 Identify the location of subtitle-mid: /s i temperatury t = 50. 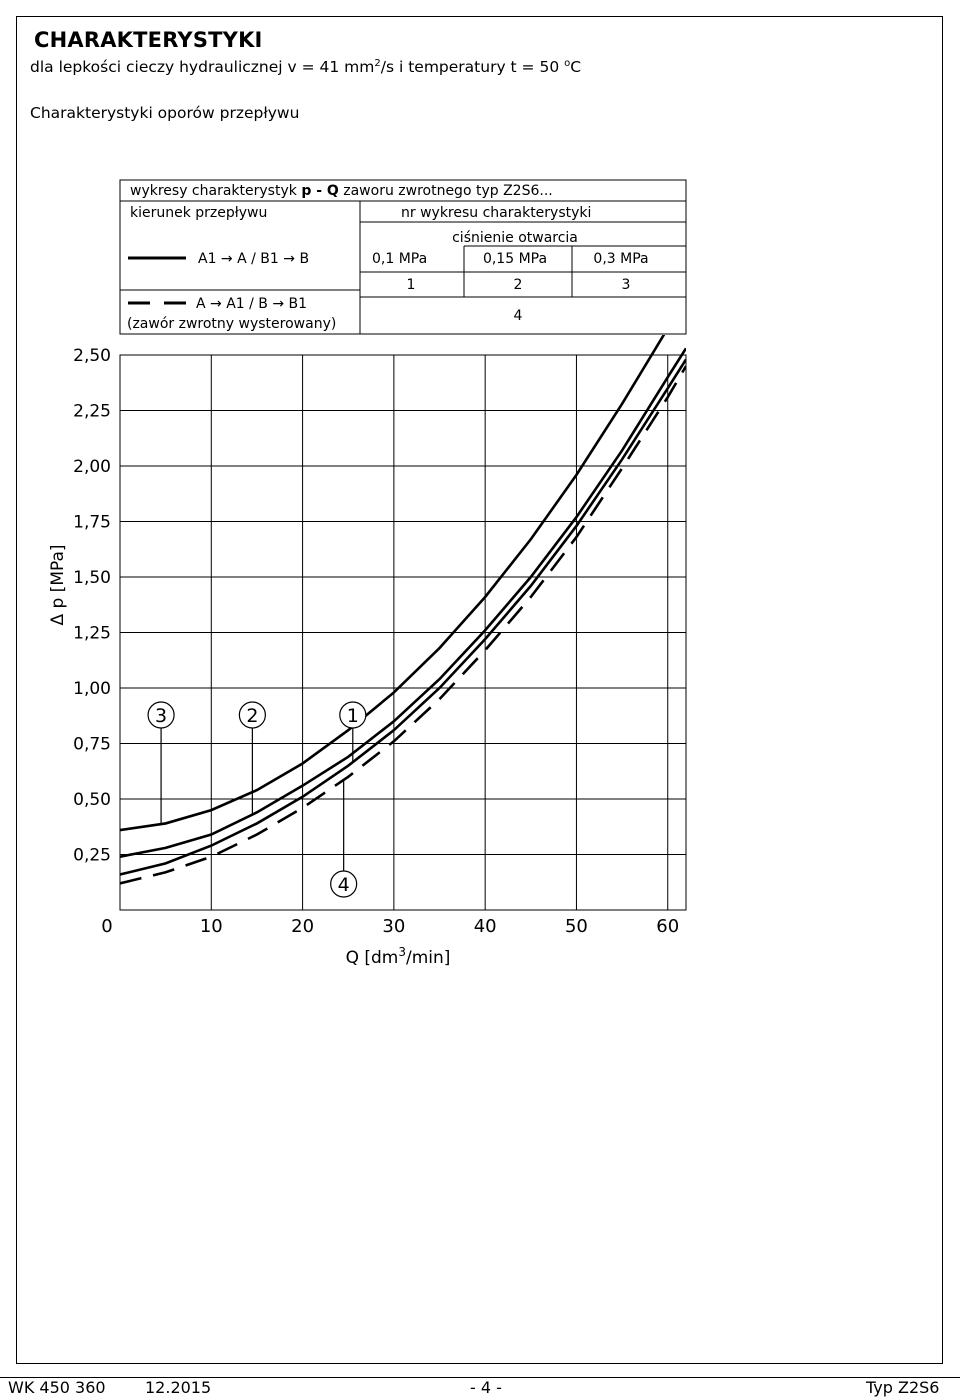
(472, 67).